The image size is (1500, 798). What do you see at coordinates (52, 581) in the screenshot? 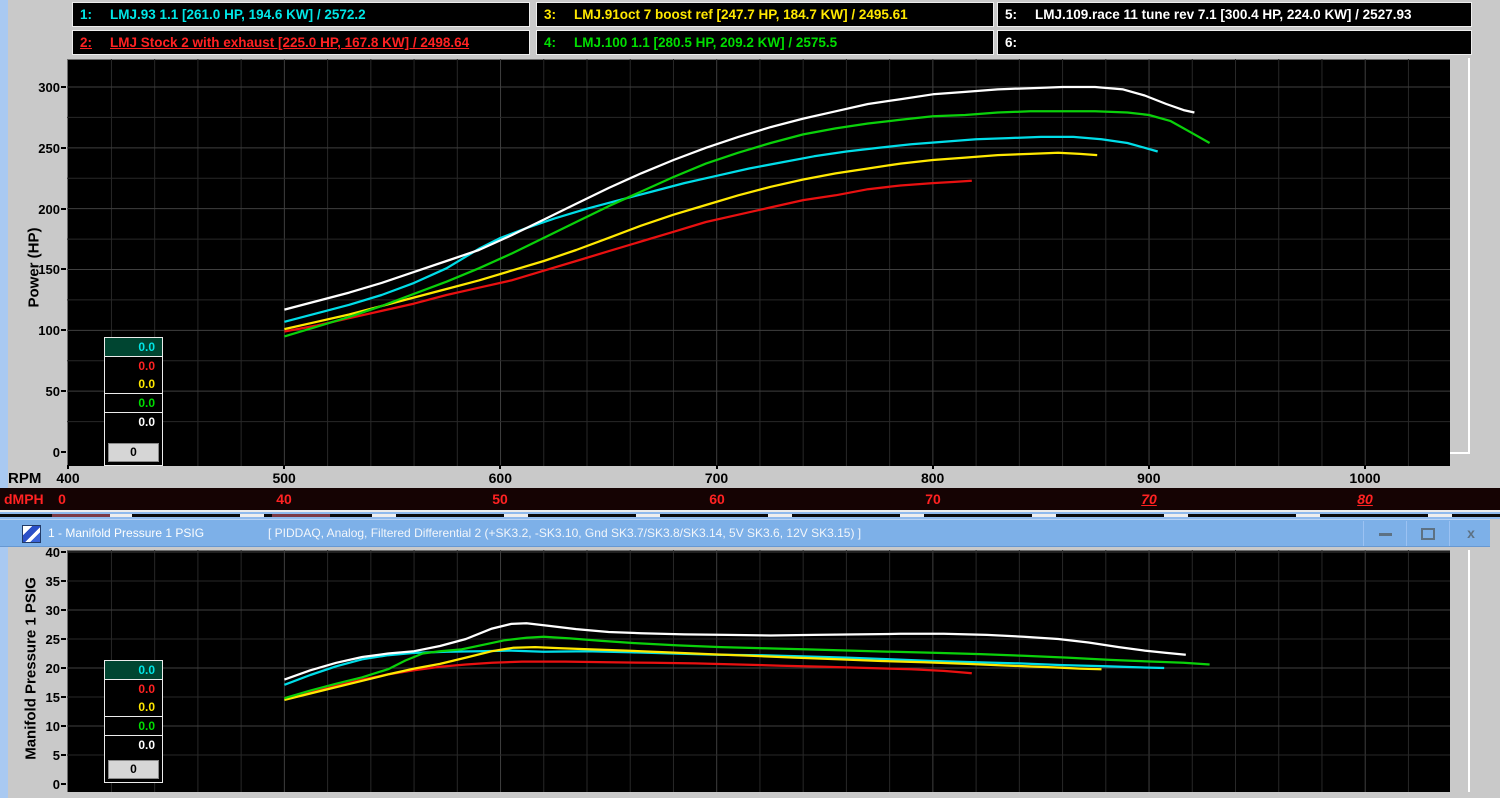
I see `y-tick-label: 35` at bounding box center [52, 581].